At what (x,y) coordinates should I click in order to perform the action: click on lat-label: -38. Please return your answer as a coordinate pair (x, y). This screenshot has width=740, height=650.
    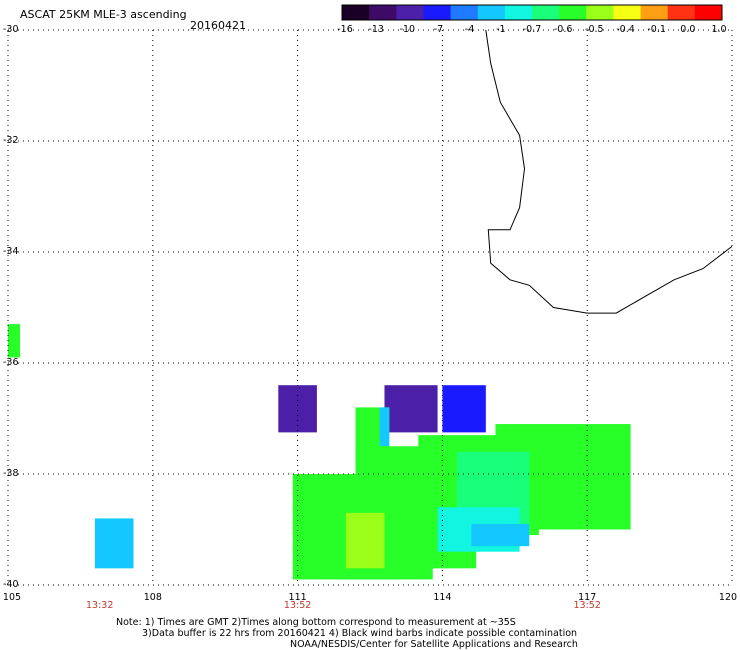
    Looking at the image, I should click on (11, 473).